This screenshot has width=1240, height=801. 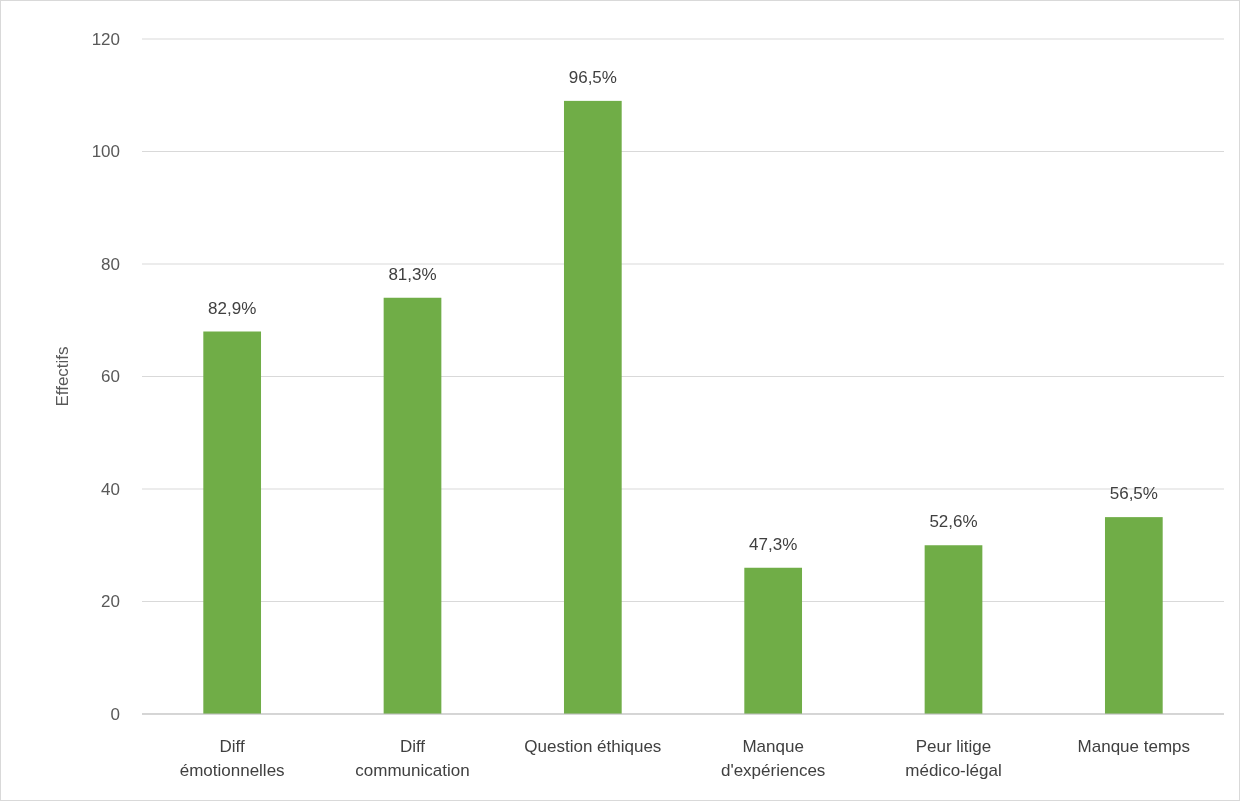 What do you see at coordinates (115, 714) in the screenshot?
I see `y-tick-label: 0` at bounding box center [115, 714].